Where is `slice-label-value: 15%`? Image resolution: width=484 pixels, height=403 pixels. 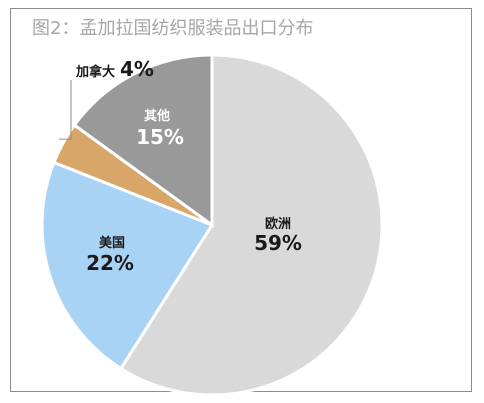 slice-label-value: 15% is located at coordinates (160, 137).